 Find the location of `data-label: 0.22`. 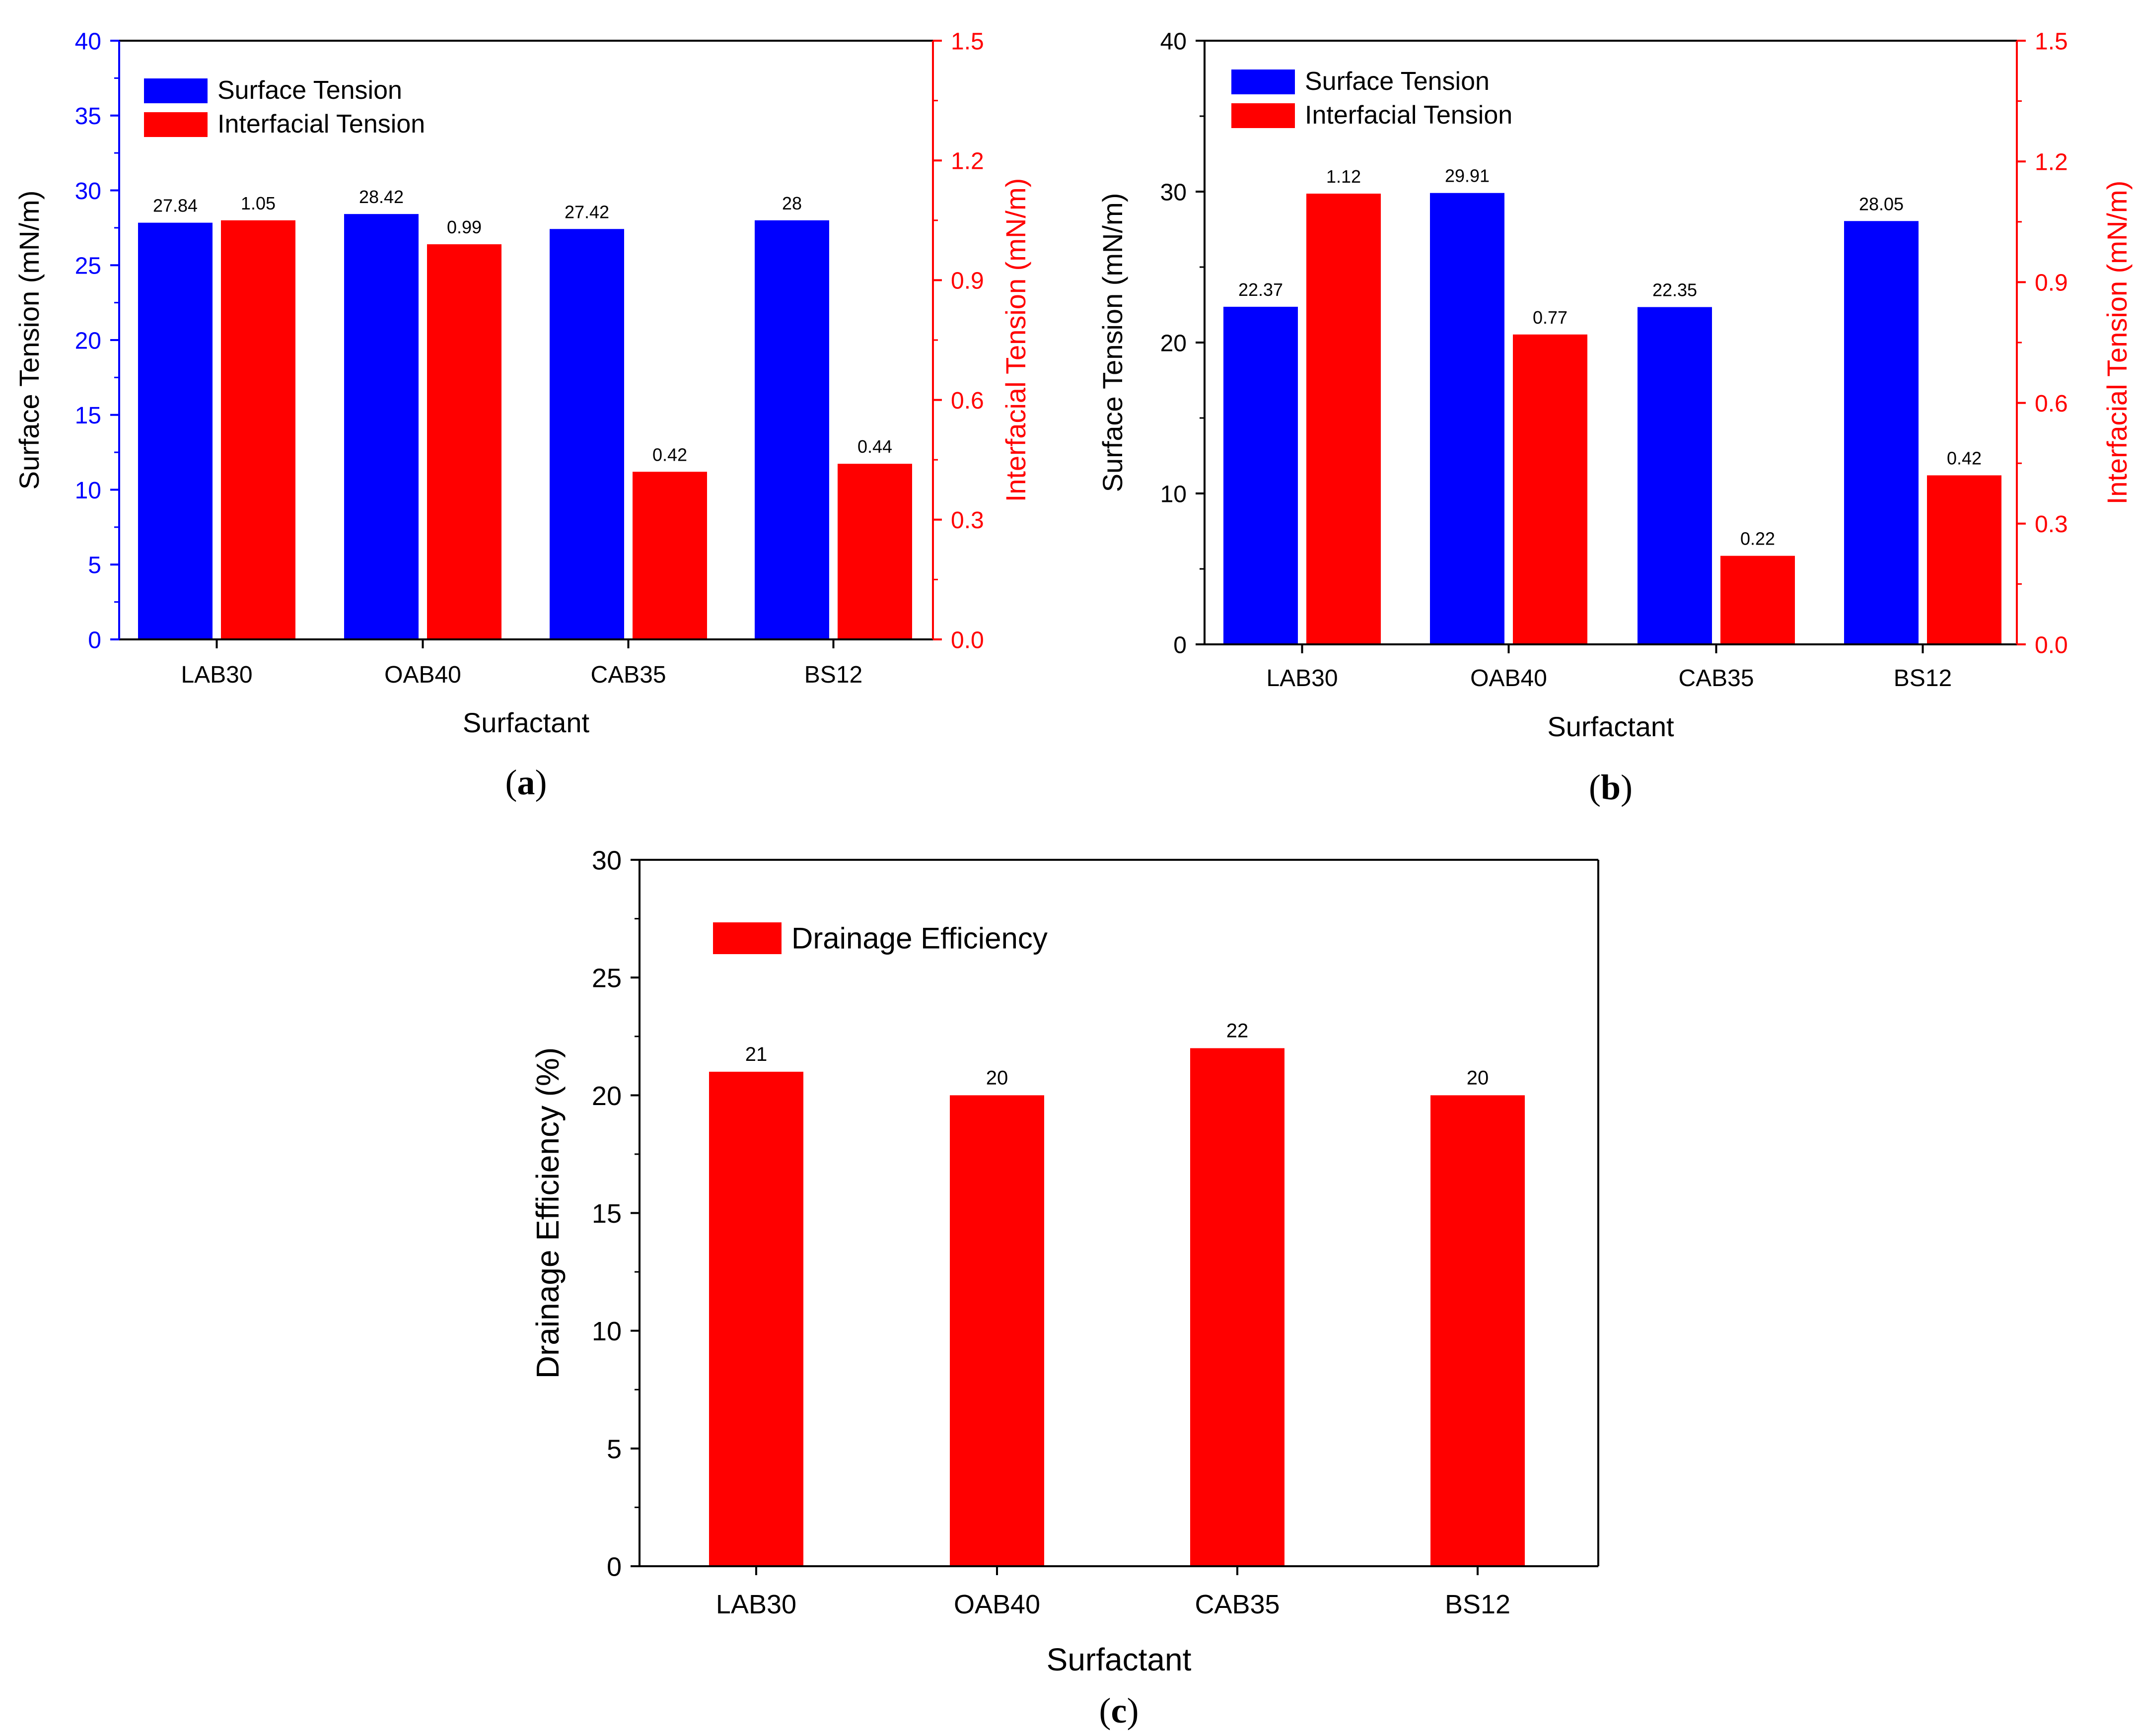

data-label: 0.22 is located at coordinates (1757, 539).